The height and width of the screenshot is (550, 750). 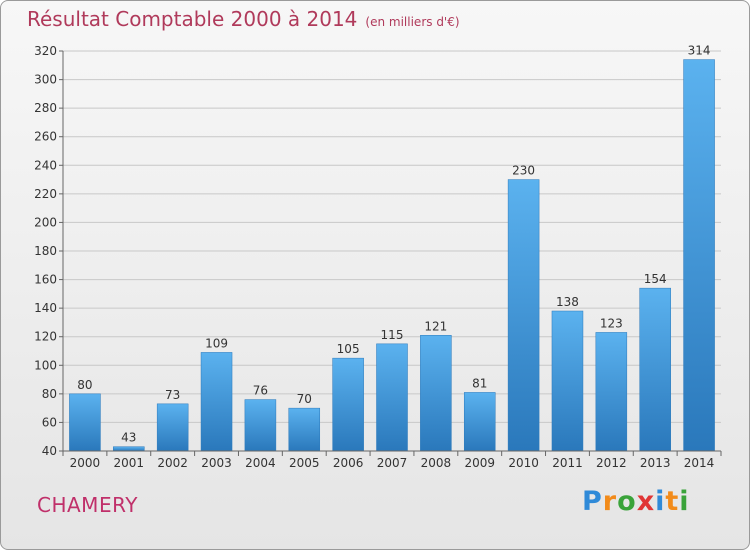 What do you see at coordinates (87, 505) in the screenshot?
I see `city-name: CHAMERY` at bounding box center [87, 505].